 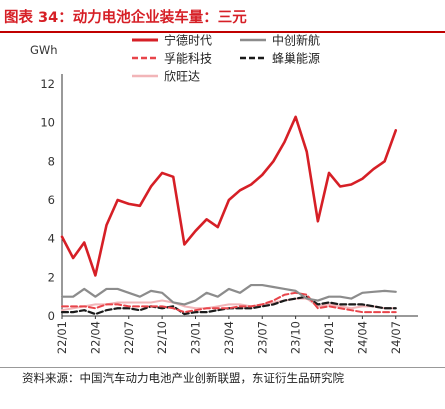 I want to click on source-note: 资料来源：中国汽车动力电池产业创新联盟，东证衍生品研究院, so click(x=183, y=378).